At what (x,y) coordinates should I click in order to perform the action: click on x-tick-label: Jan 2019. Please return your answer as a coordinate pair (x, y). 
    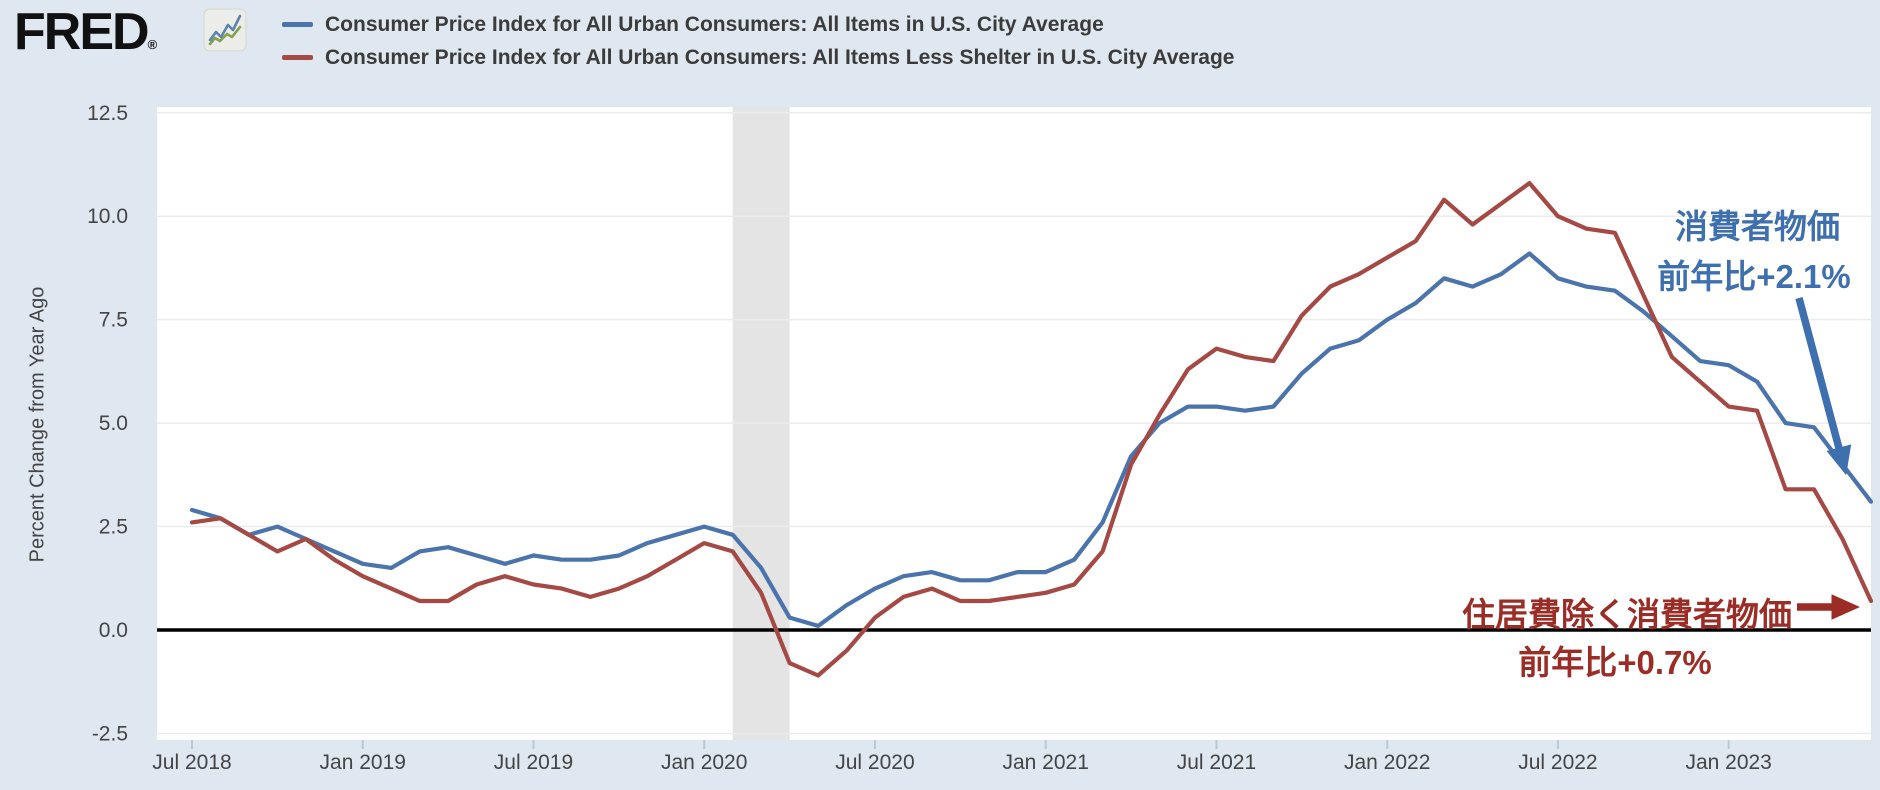
    Looking at the image, I should click on (363, 762).